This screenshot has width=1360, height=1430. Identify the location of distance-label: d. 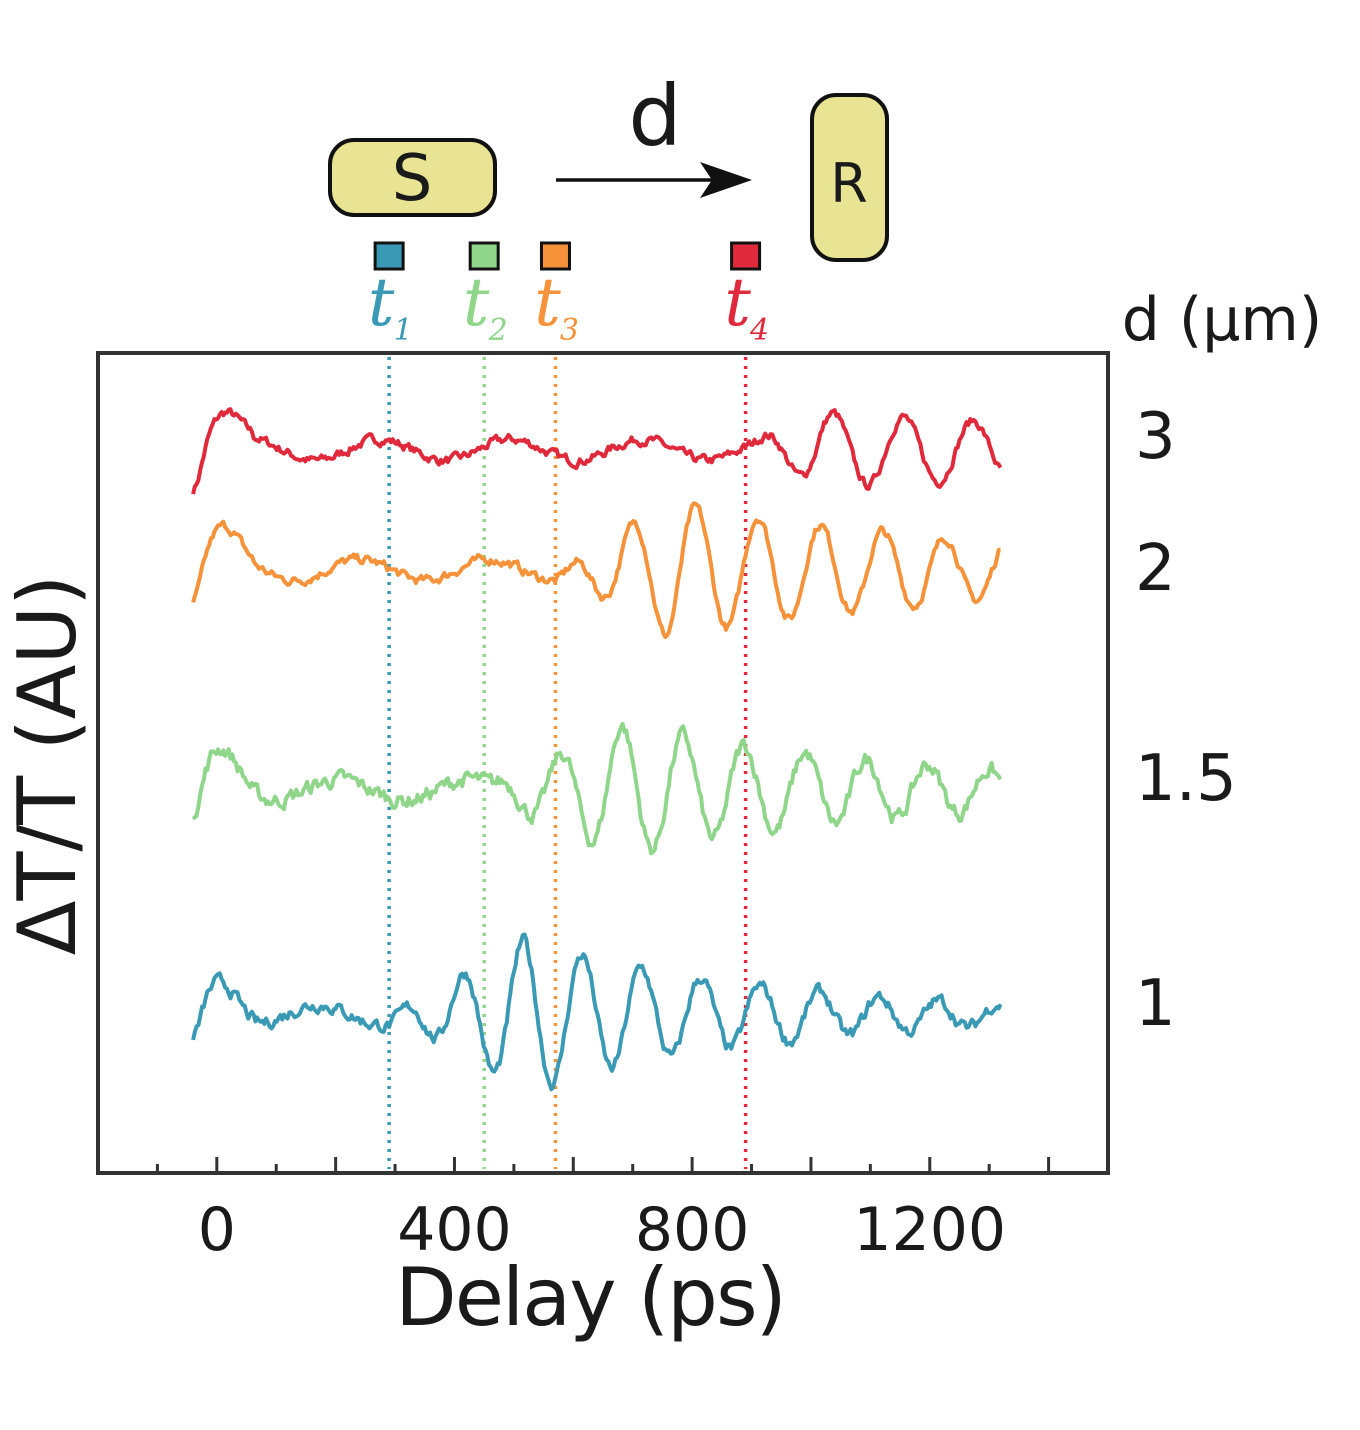
(654, 116).